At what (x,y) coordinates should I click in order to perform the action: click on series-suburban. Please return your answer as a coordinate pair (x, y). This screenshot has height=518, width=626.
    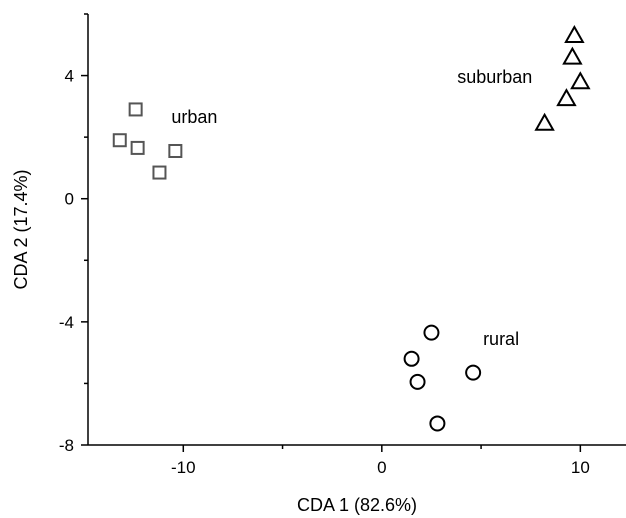
    Looking at the image, I should click on (562, 78).